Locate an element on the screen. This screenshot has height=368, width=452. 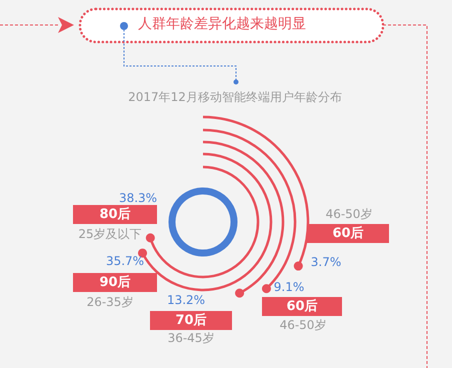
data-label: 3.7% is located at coordinates (326, 262).